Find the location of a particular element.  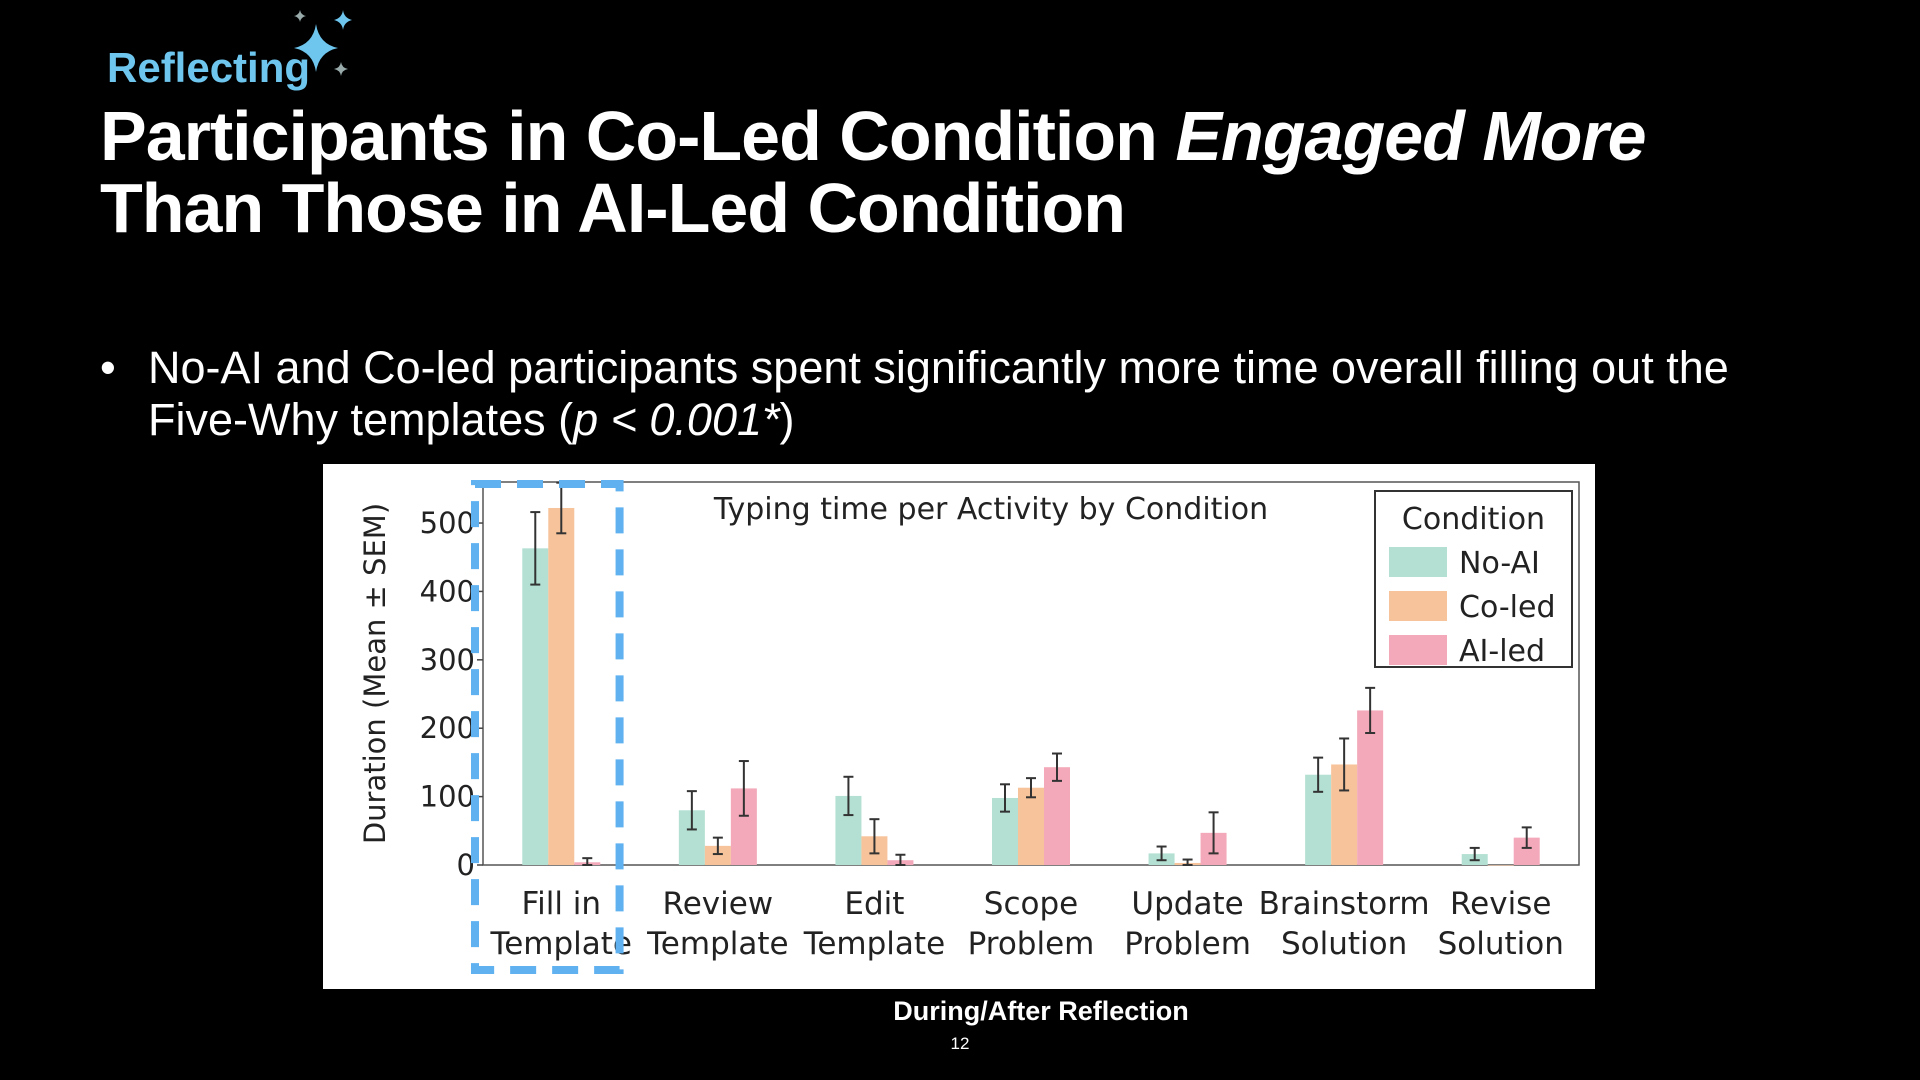

legend-label: No-AI is located at coordinates (1499, 563).